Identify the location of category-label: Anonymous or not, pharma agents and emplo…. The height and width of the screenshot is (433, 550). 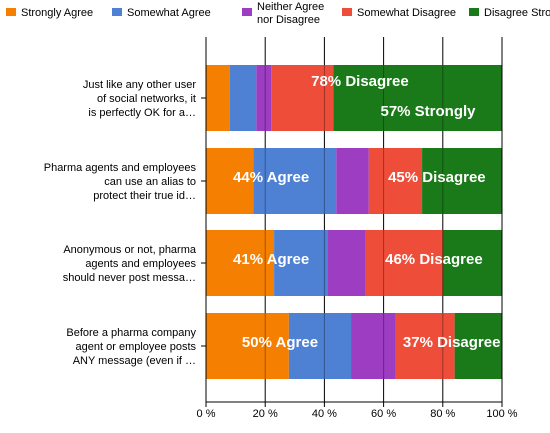
(130, 264).